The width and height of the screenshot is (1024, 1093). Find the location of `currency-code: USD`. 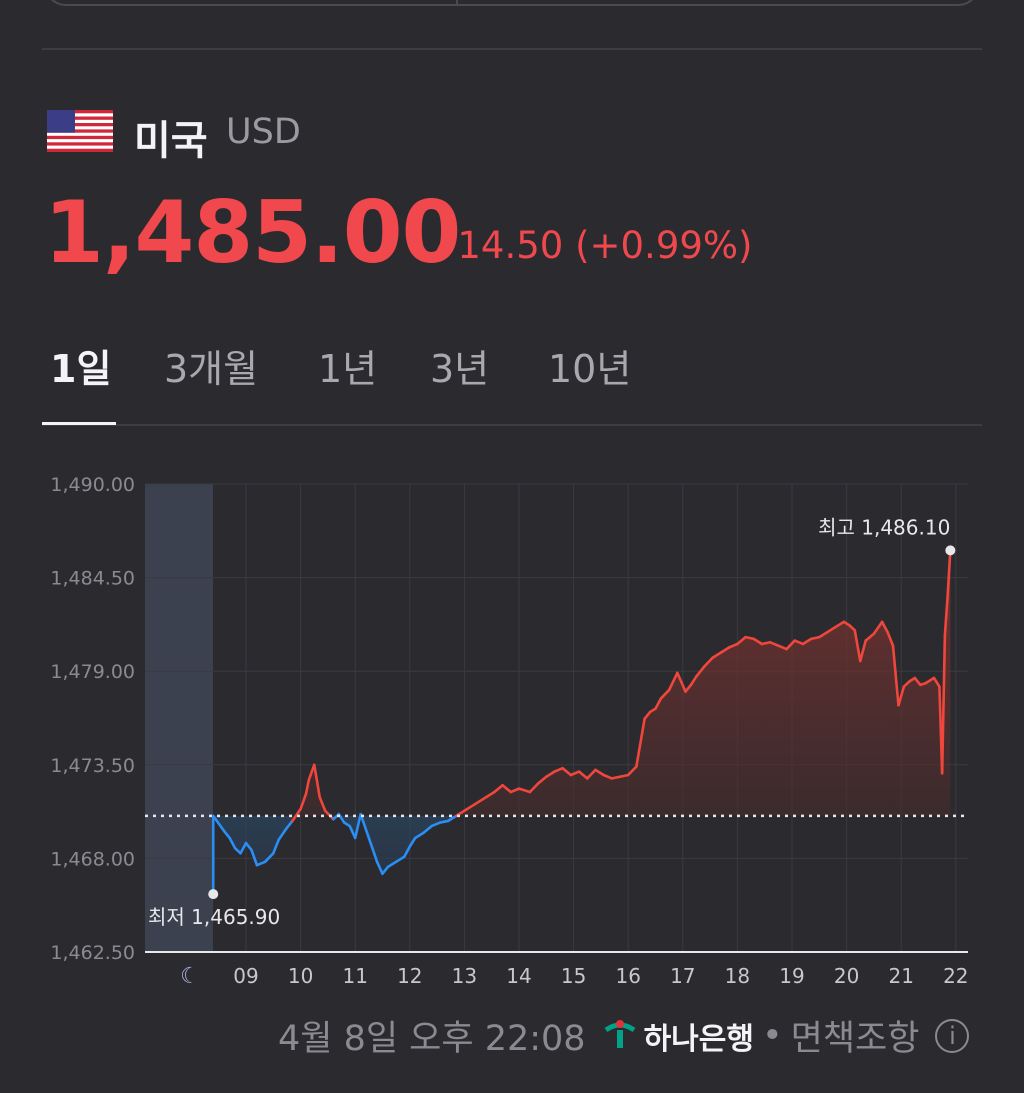

currency-code: USD is located at coordinates (263, 132).